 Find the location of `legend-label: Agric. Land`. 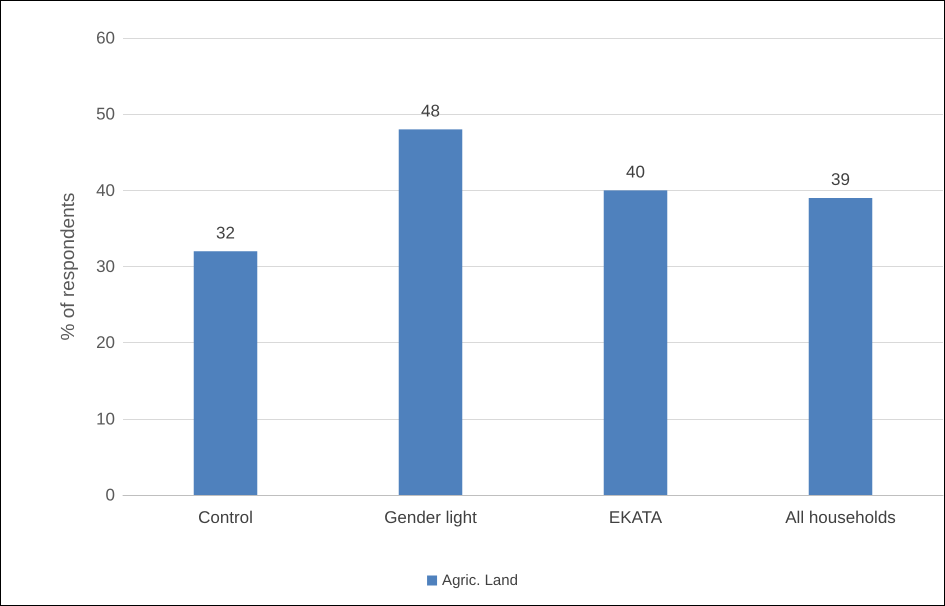

legend-label: Agric. Land is located at coordinates (480, 580).